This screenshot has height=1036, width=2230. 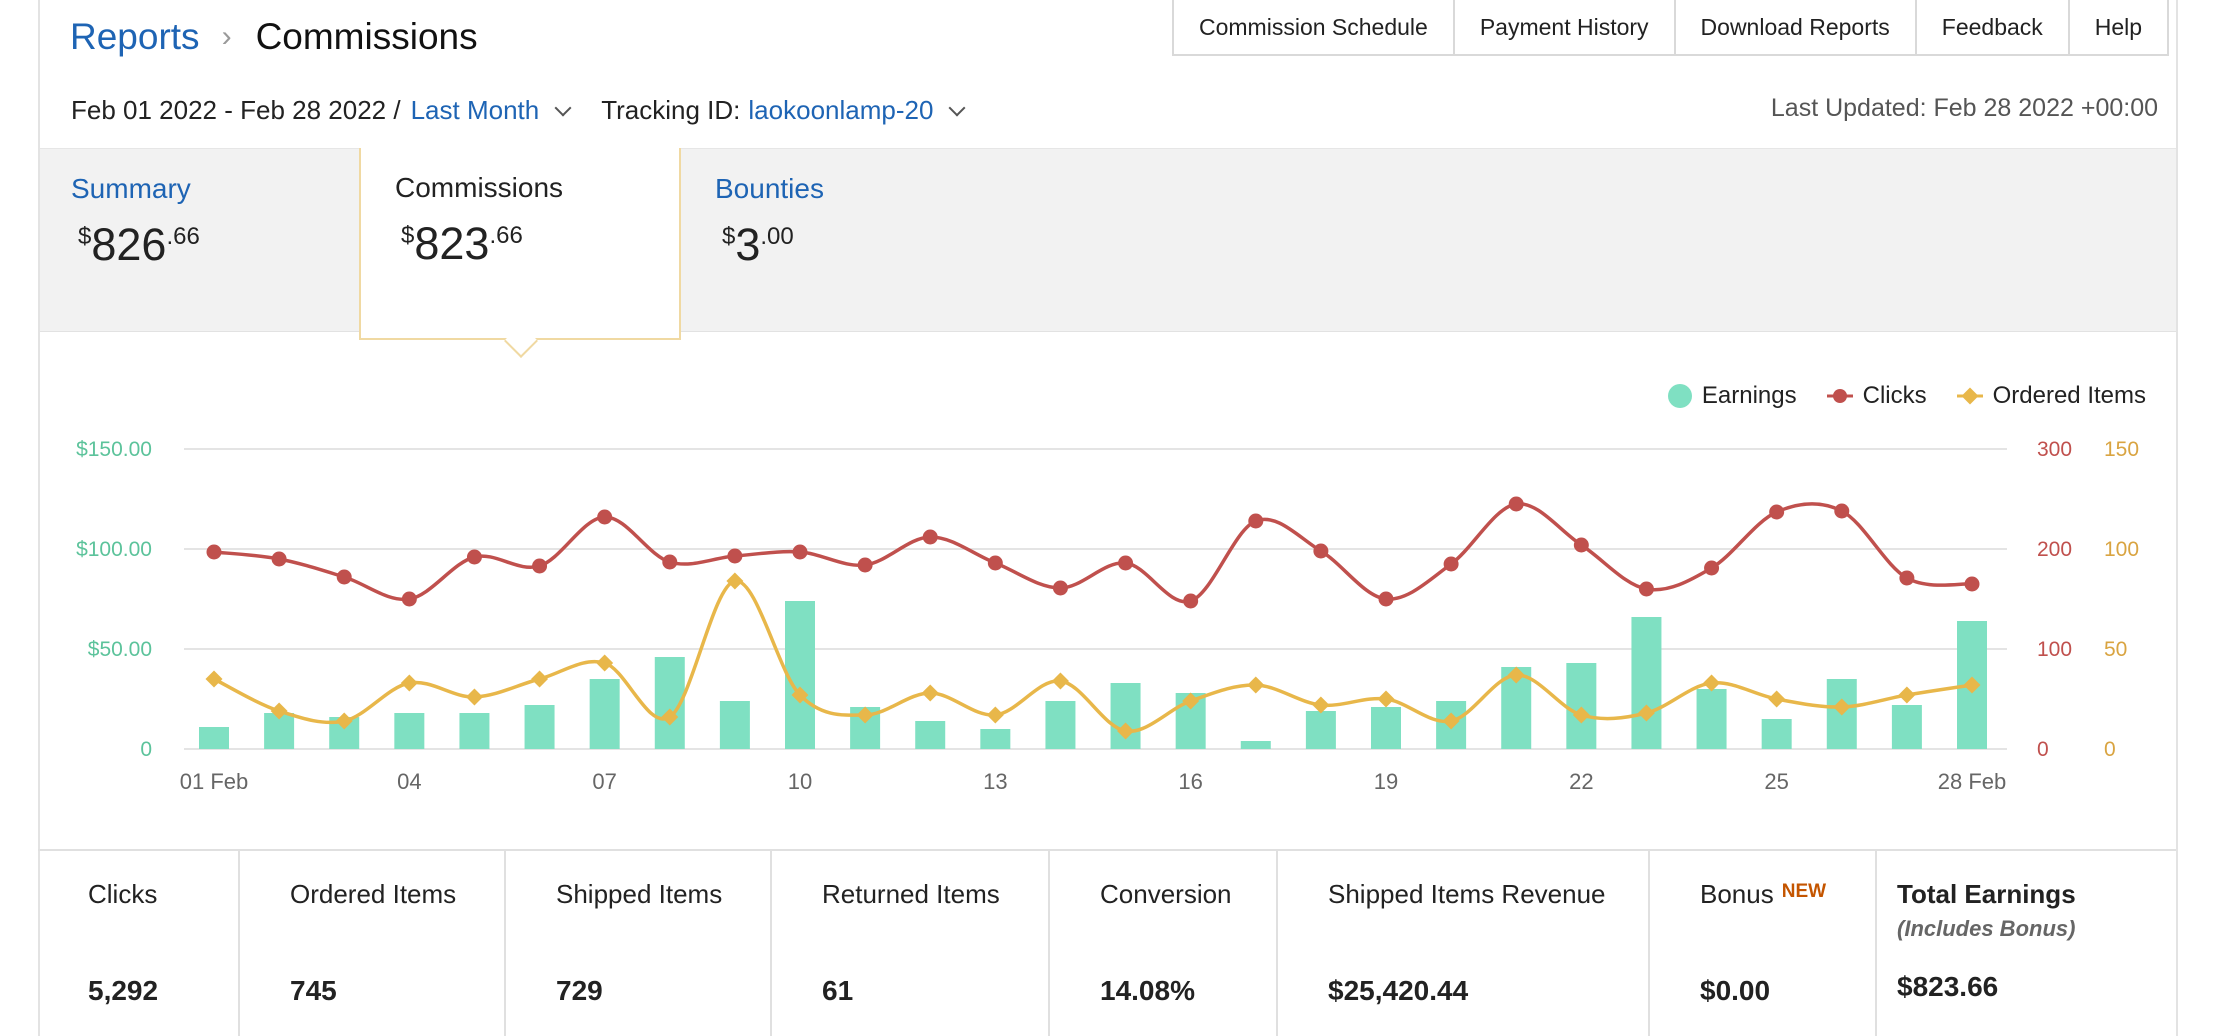 I want to click on y-left-tick-label: $100.00, so click(x=114, y=549).